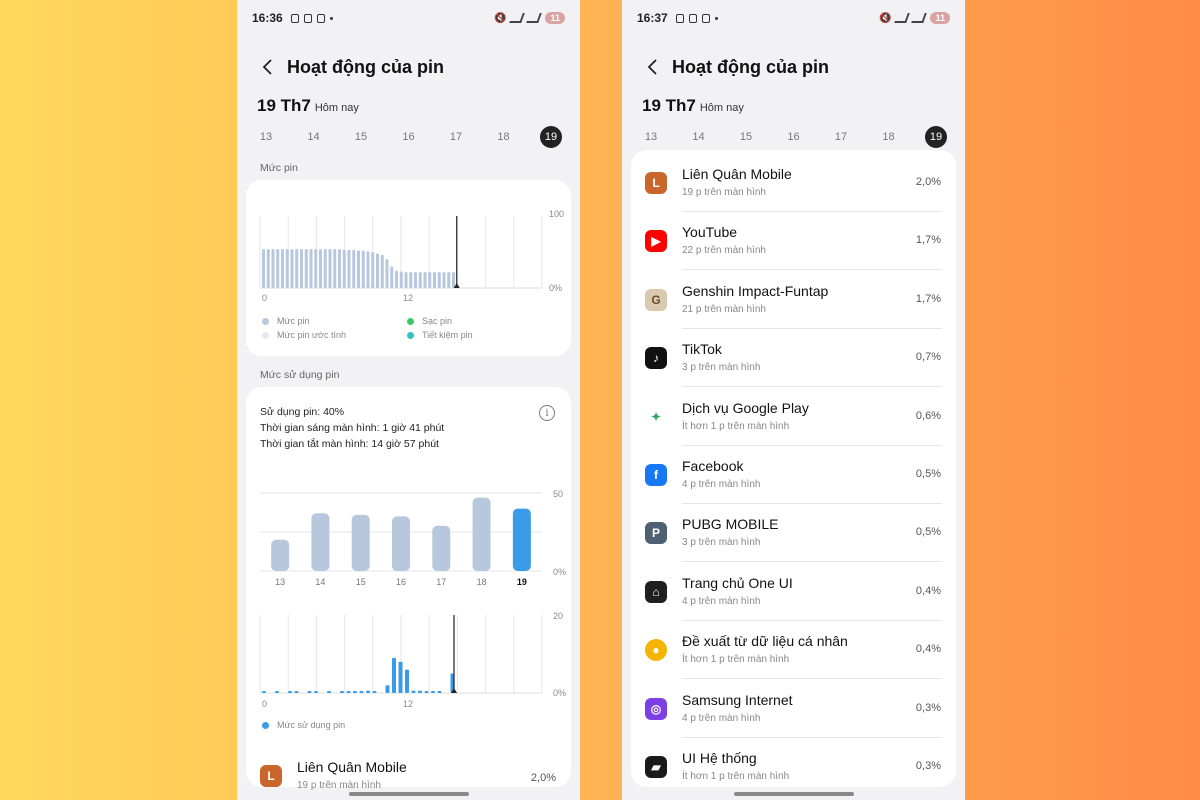  I want to click on date-today-label: Hôm nay, so click(336, 108).